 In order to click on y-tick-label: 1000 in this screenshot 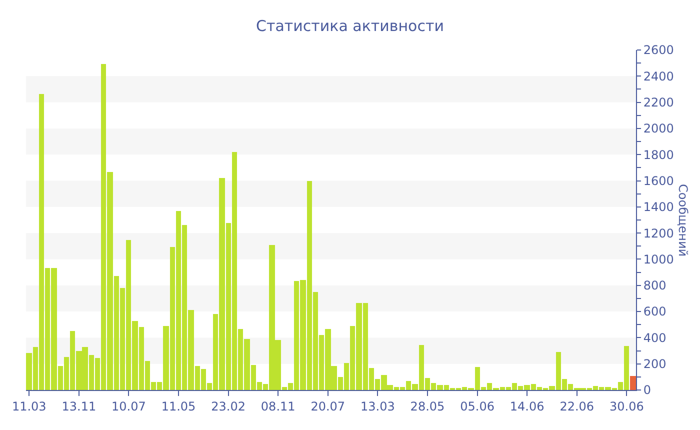, I will do `click(658, 259)`.